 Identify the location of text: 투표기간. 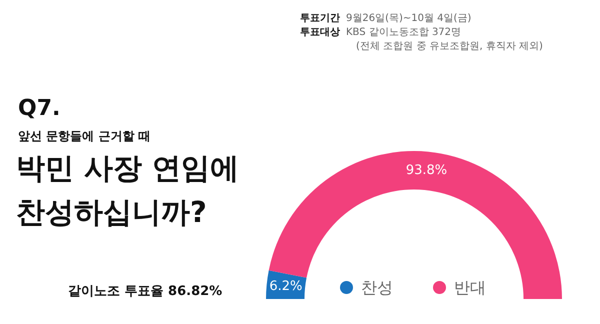
(320, 18).